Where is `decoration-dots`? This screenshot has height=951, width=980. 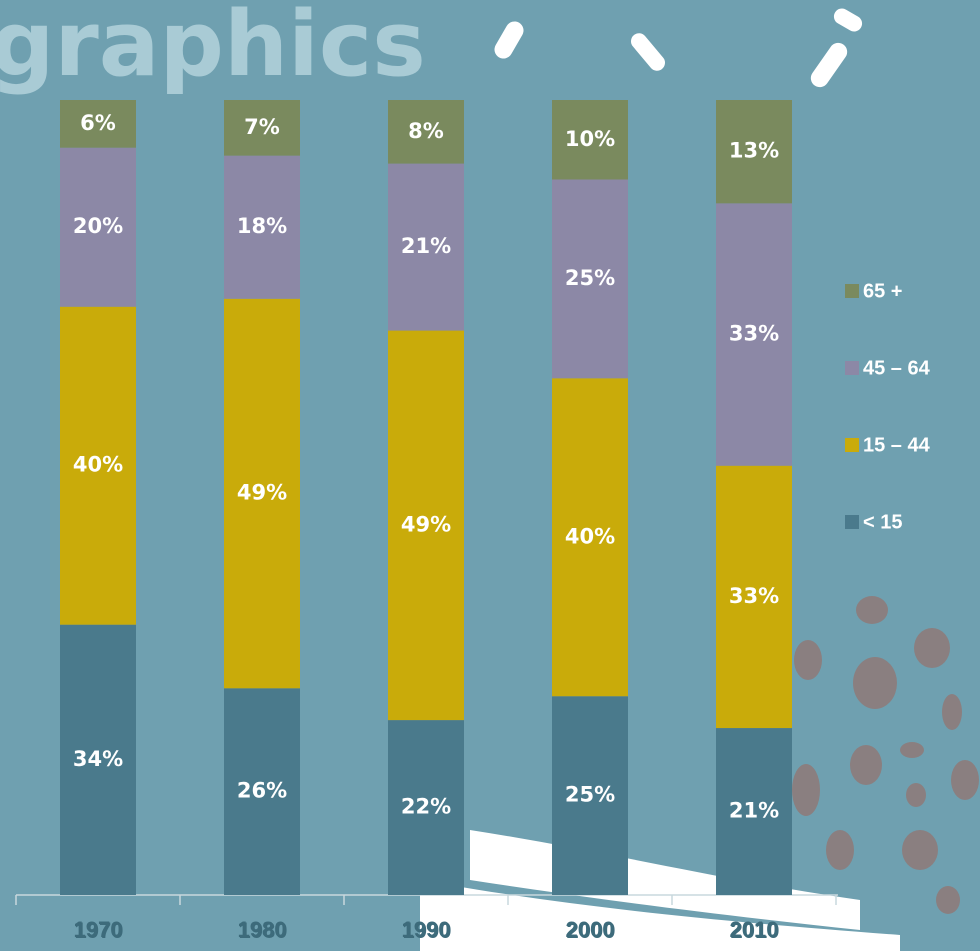 decoration-dots is located at coordinates (885, 755).